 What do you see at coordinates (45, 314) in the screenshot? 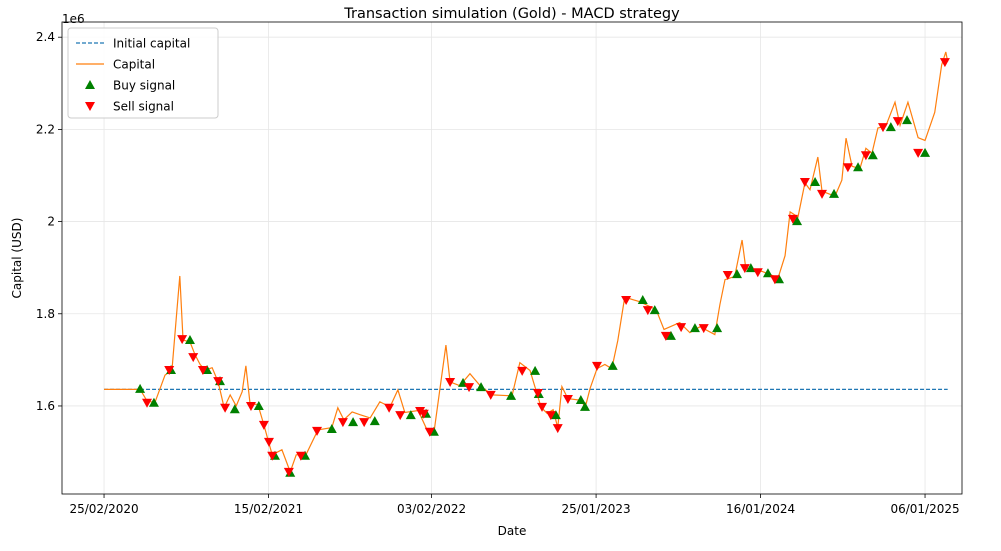
I see `y-tick-label: 1.8` at bounding box center [45, 314].